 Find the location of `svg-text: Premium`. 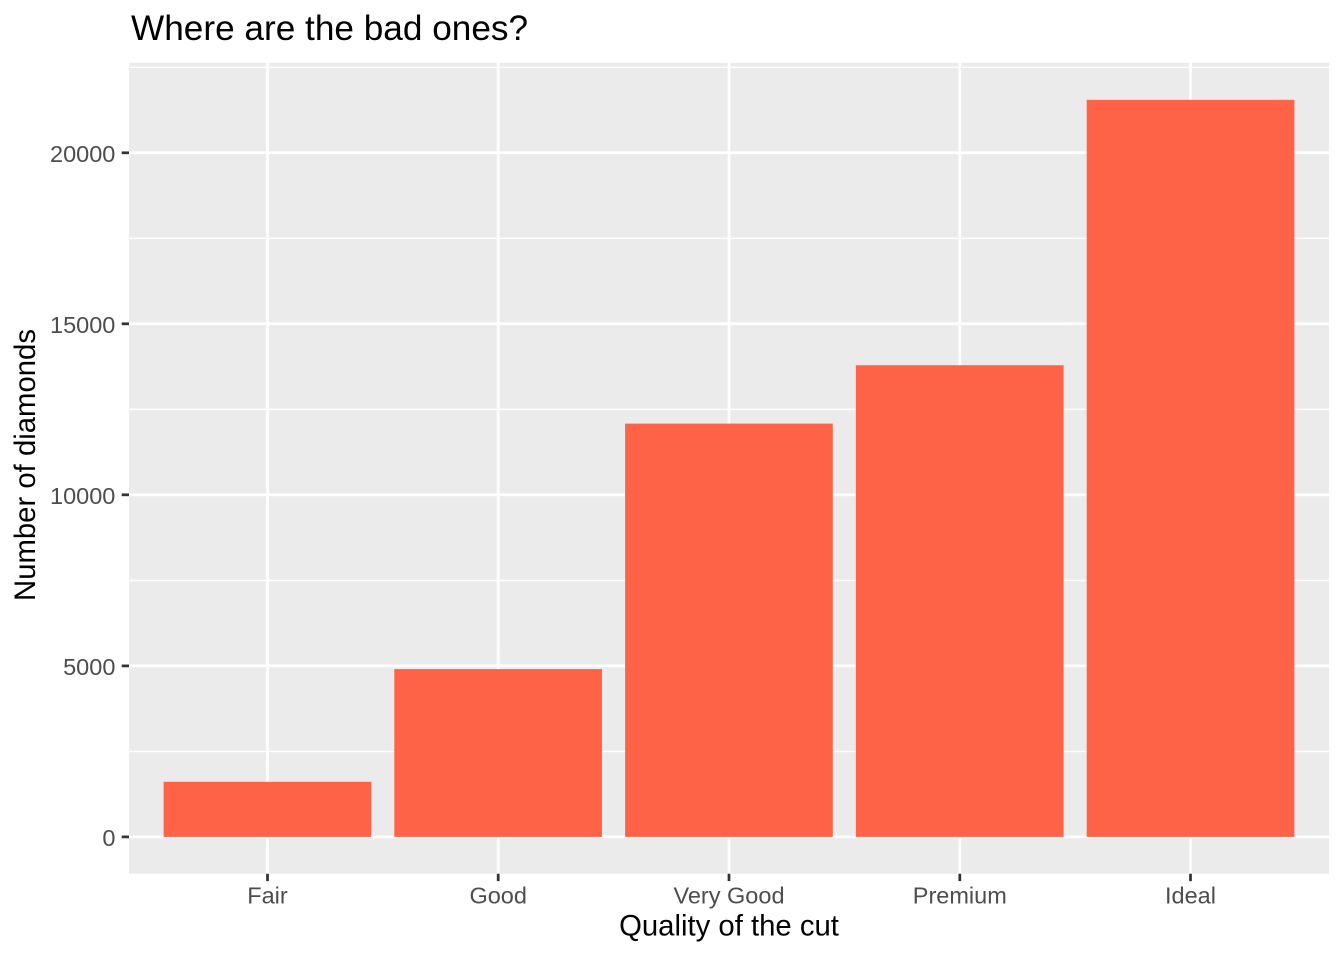

svg-text: Premium is located at coordinates (960, 896).